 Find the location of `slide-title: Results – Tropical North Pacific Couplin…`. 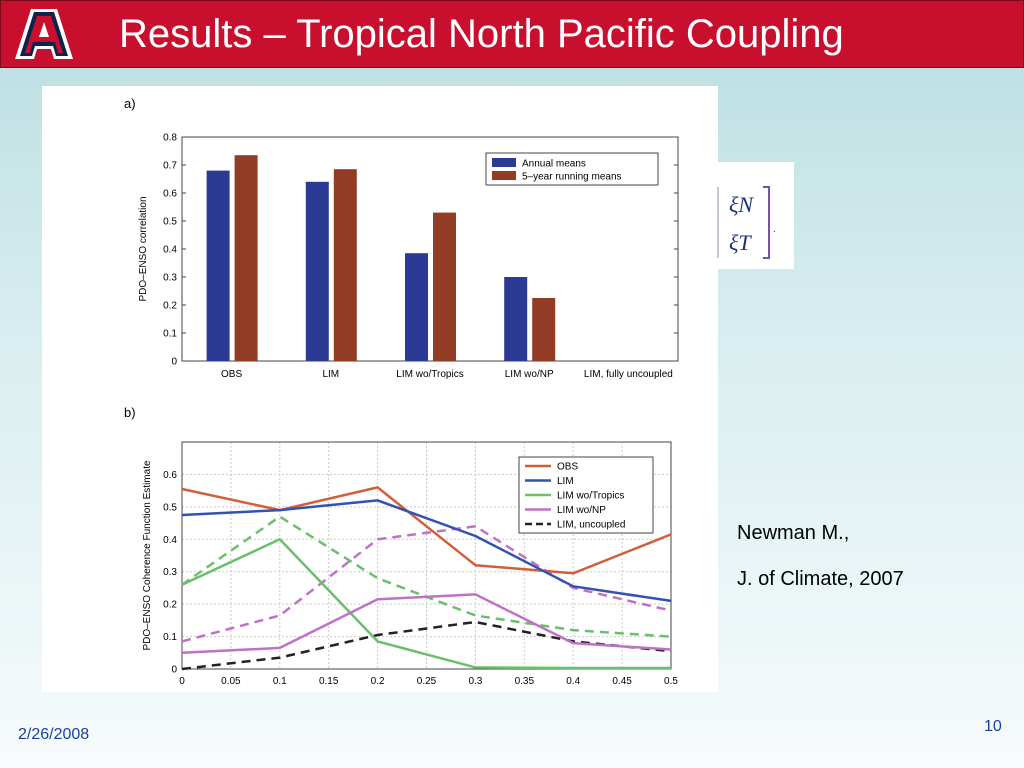

slide-title: Results – Tropical North Pacific Couplin… is located at coordinates (481, 34).